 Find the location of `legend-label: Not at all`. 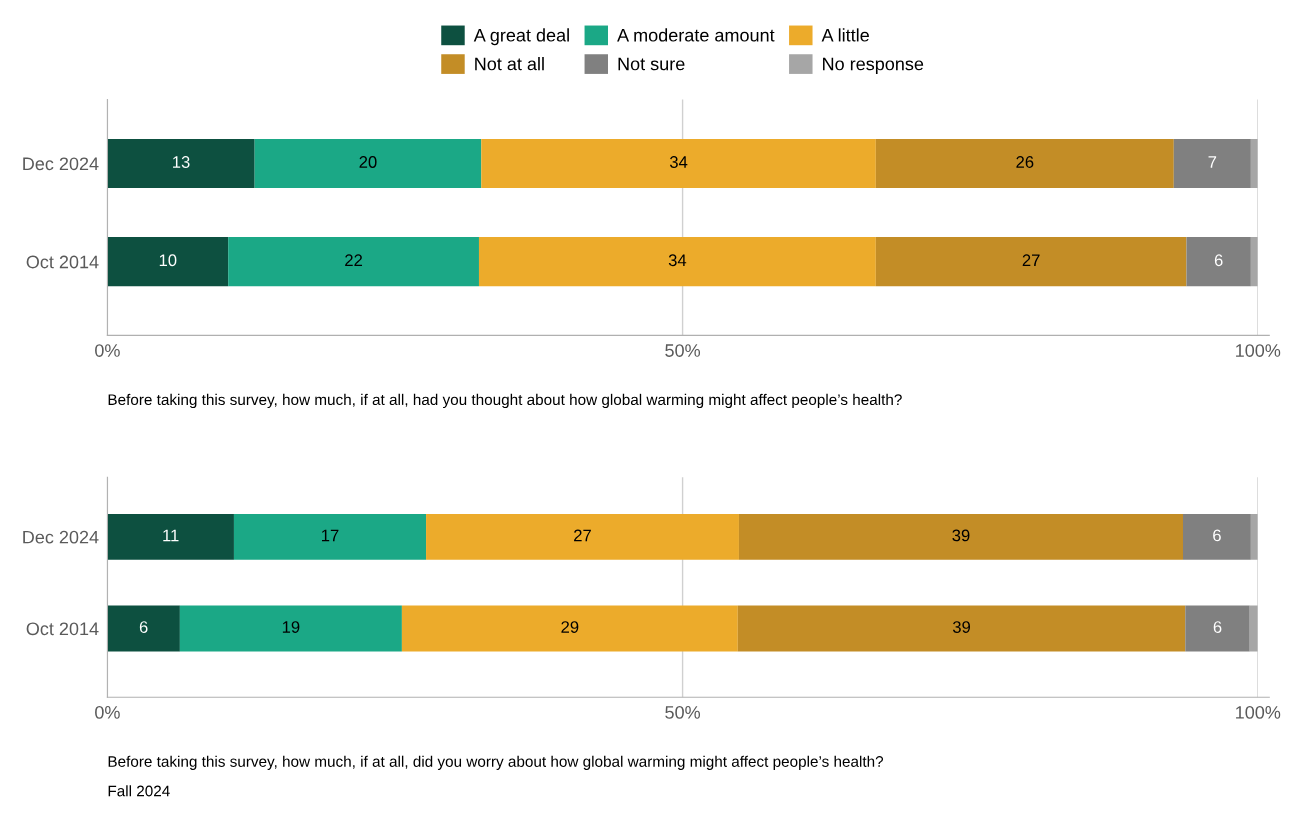

legend-label: Not at all is located at coordinates (509, 64).